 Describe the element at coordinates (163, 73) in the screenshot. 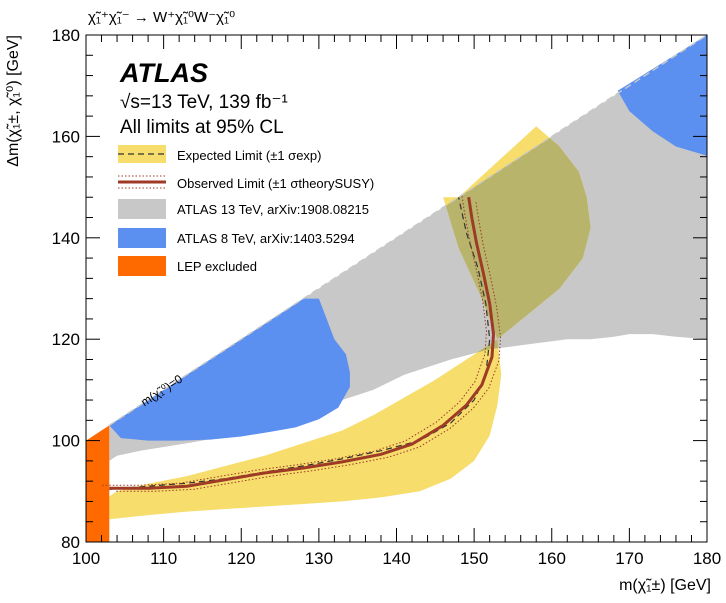

I see `atlas-label: ATLAS` at that location.